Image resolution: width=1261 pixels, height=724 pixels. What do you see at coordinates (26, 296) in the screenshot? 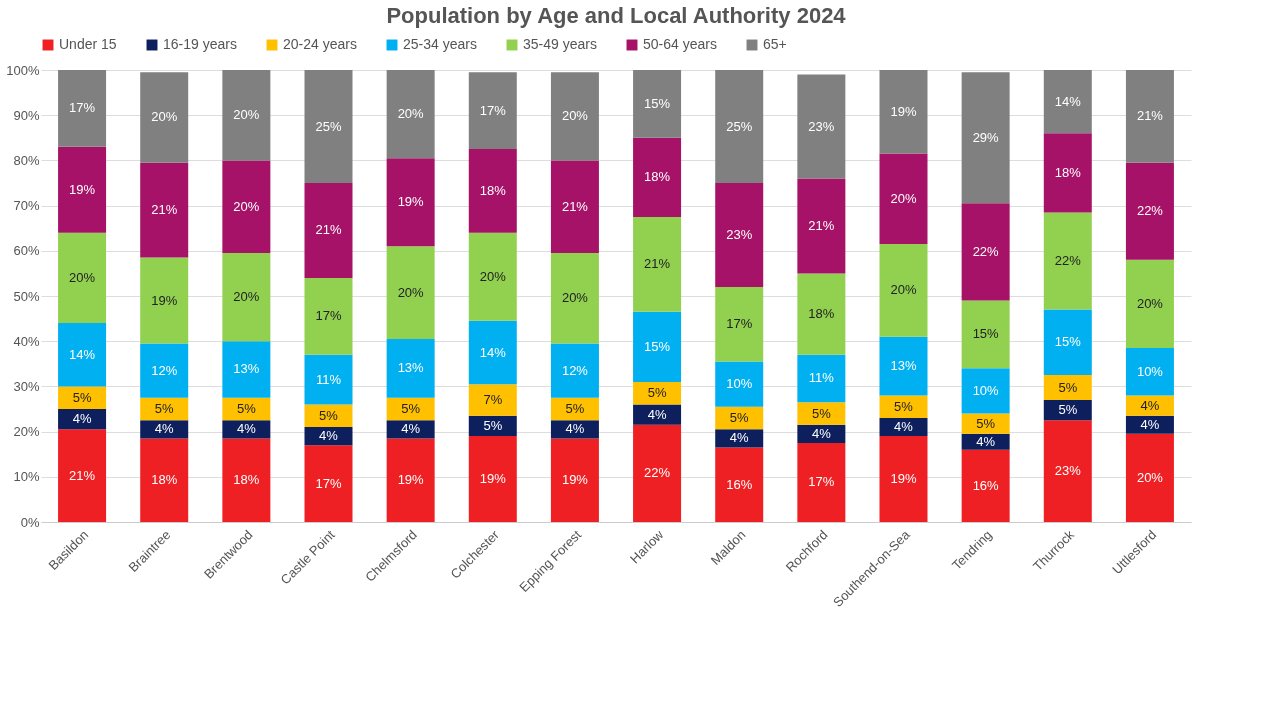
I see `y-tick-label: 50%` at bounding box center [26, 296].